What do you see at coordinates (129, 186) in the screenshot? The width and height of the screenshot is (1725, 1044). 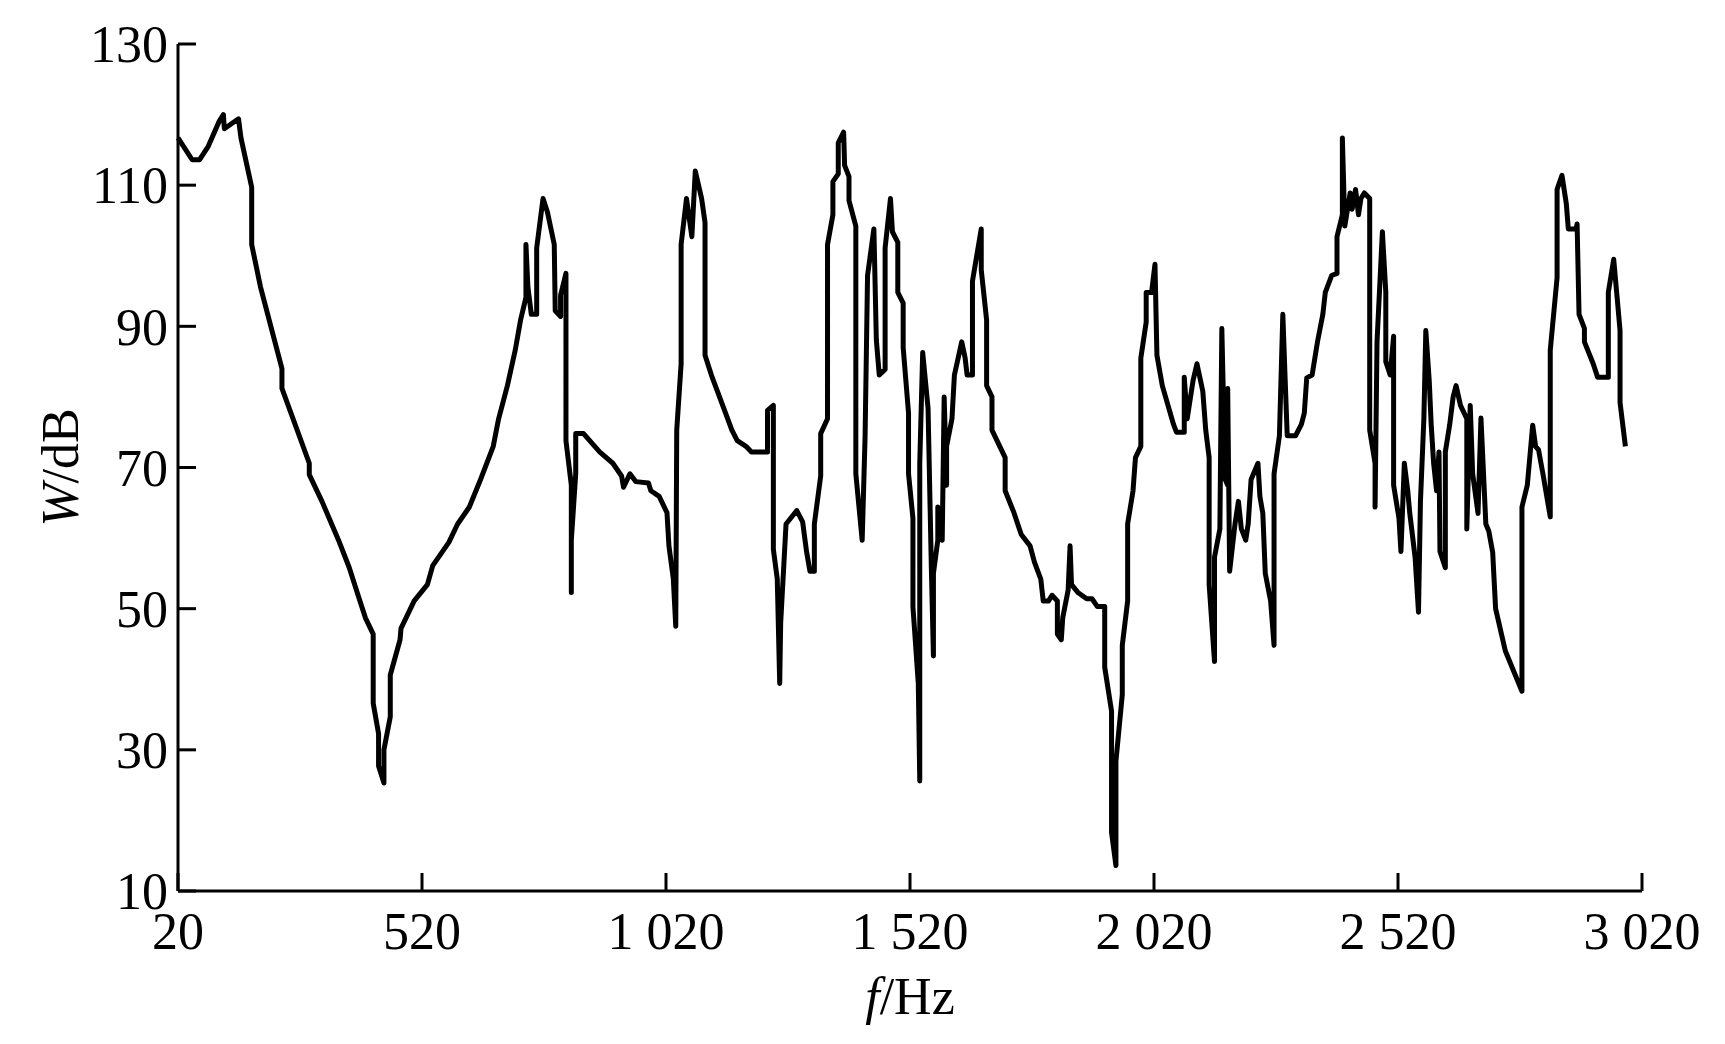 I see `y-tick-label: 110` at bounding box center [129, 186].